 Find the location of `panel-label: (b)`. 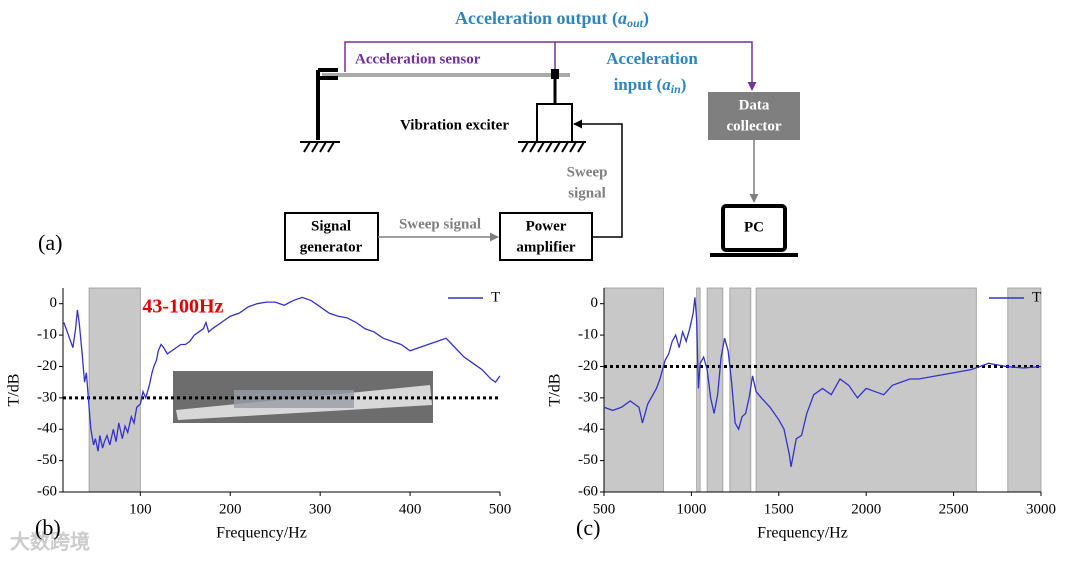

panel-label: (b) is located at coordinates (48, 527).